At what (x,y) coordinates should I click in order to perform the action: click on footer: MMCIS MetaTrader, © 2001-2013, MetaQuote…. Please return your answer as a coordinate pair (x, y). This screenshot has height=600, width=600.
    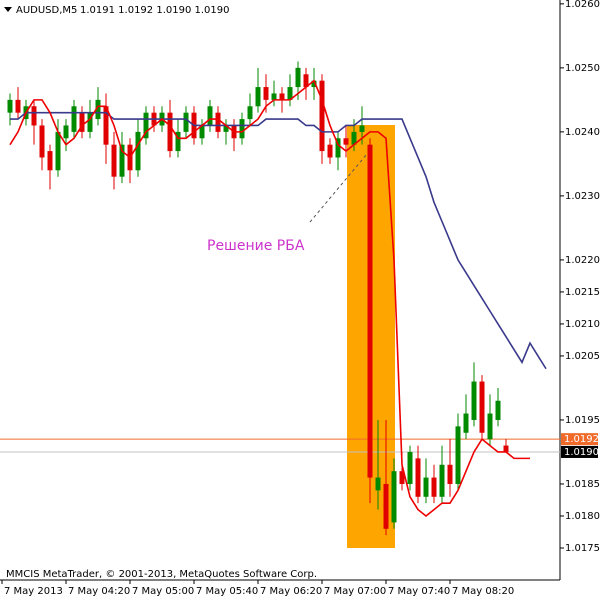
    Looking at the image, I should click on (161, 574).